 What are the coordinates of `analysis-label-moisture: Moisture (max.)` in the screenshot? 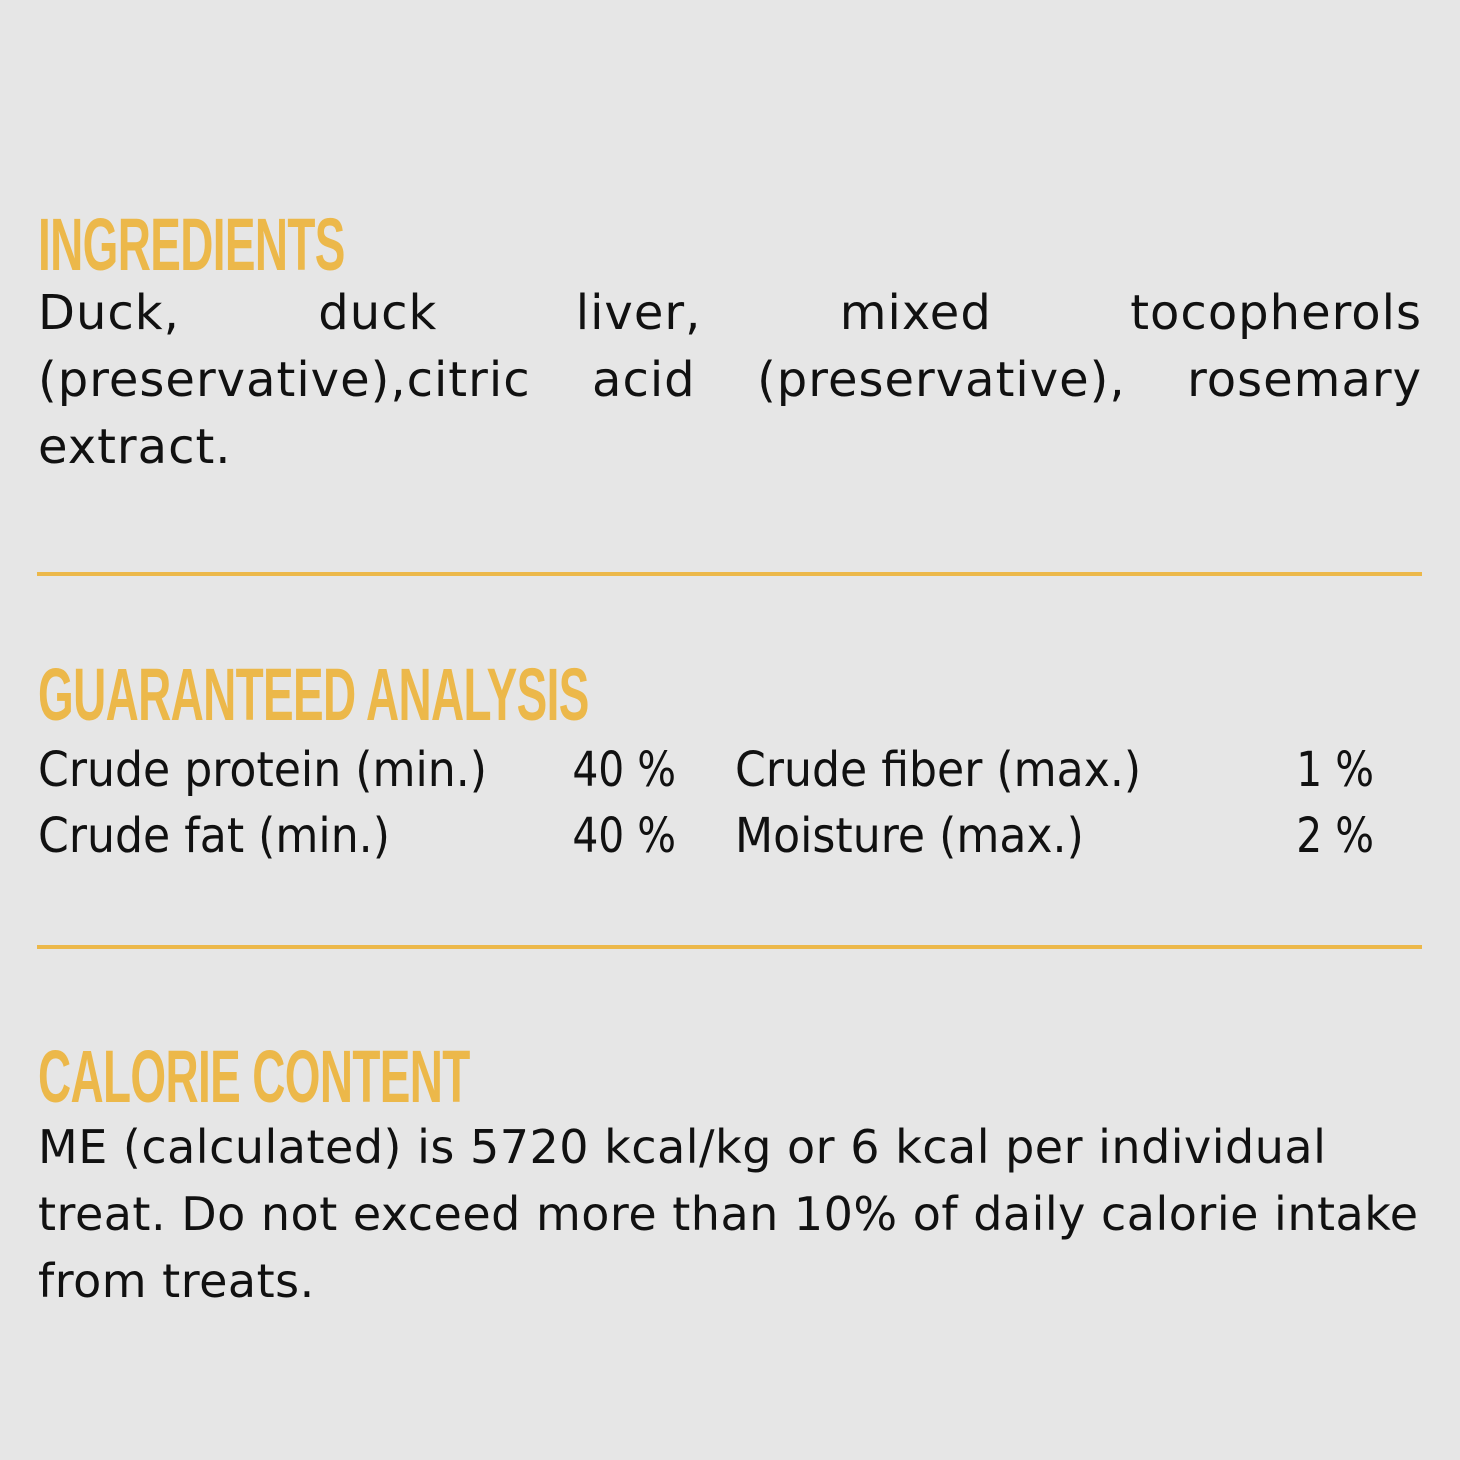 It's located at (909, 836).